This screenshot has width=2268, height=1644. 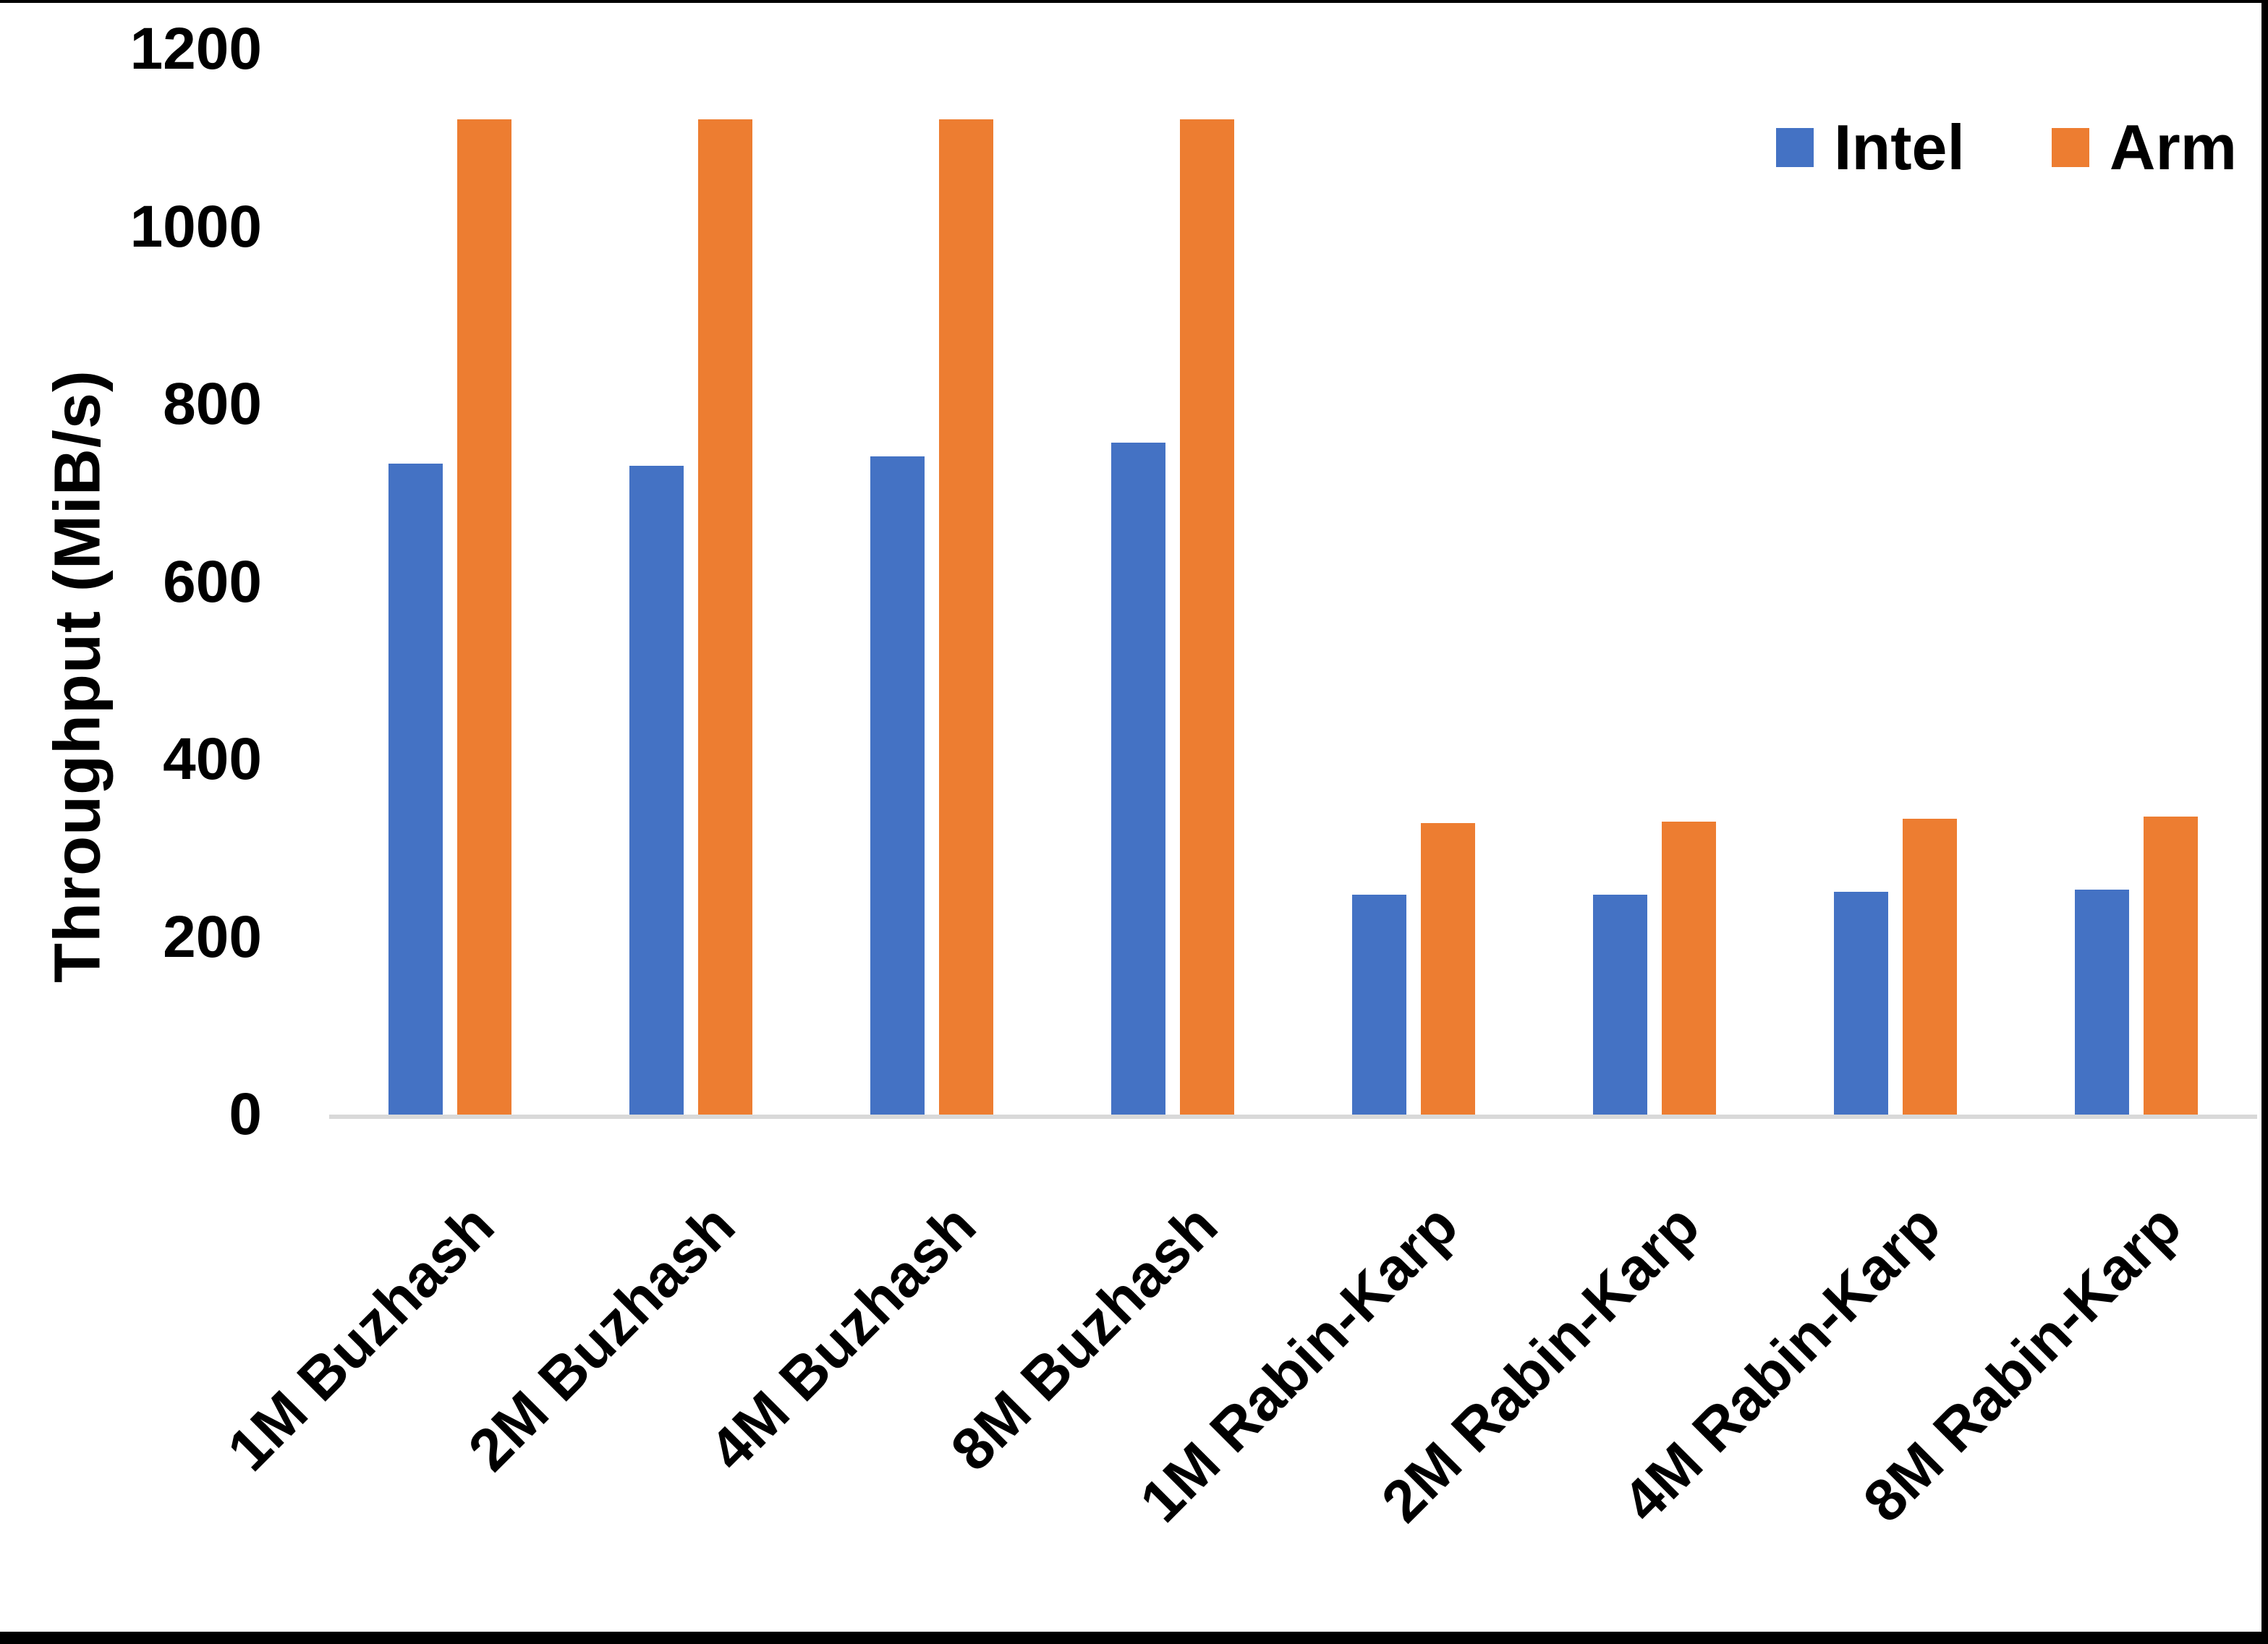 What do you see at coordinates (195, 226) in the screenshot?
I see `y-tick-1000: 1000` at bounding box center [195, 226].